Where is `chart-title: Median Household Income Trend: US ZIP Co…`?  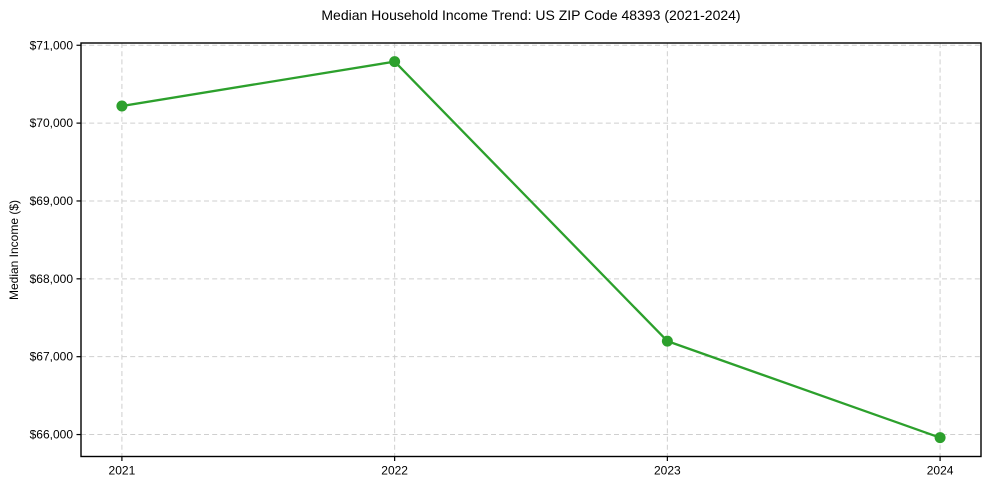 chart-title: Median Household Income Trend: US ZIP Co… is located at coordinates (531, 15).